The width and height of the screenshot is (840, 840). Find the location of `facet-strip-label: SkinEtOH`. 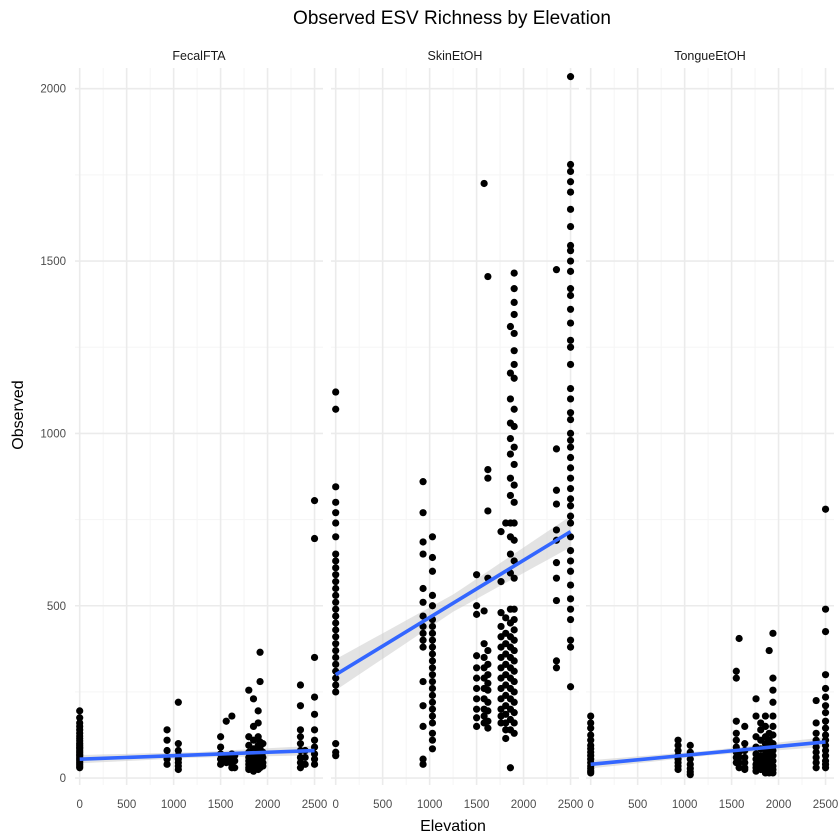

facet-strip-label: SkinEtOH is located at coordinates (455, 56).